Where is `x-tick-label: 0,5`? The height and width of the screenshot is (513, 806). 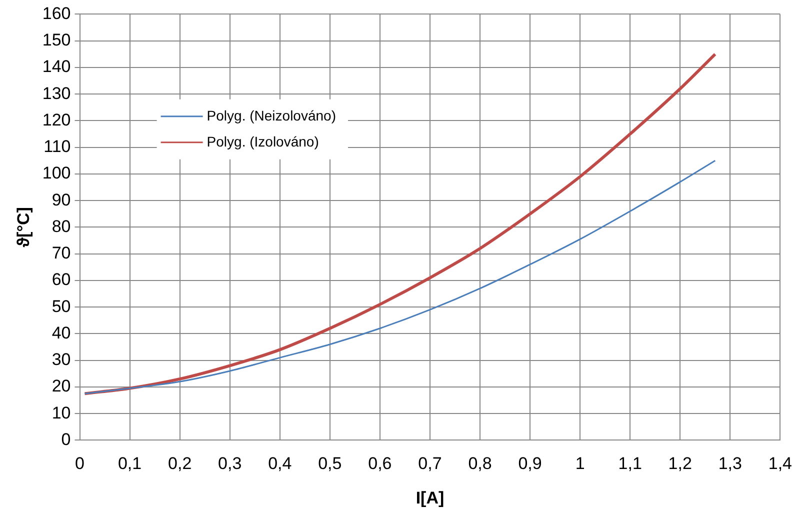 x-tick-label: 0,5 is located at coordinates (330, 464).